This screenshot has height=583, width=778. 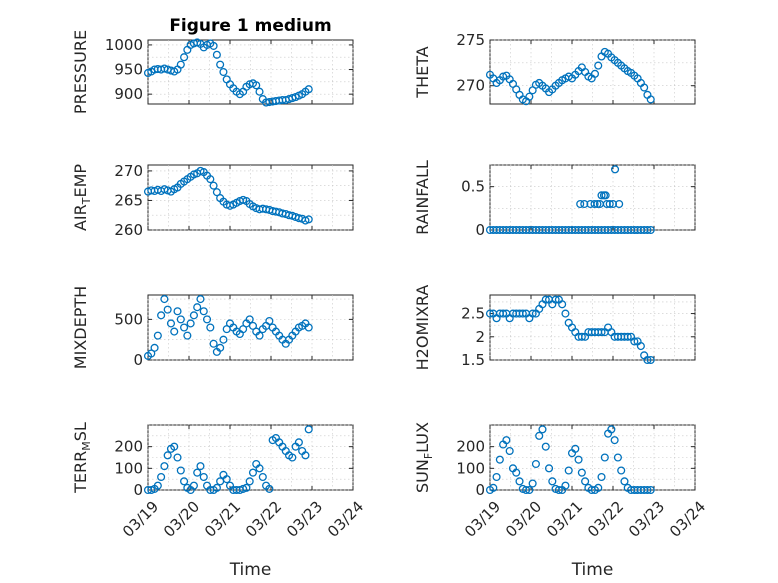 What do you see at coordinates (470, 86) in the screenshot?
I see `y-tick-label: 270` at bounding box center [470, 86].